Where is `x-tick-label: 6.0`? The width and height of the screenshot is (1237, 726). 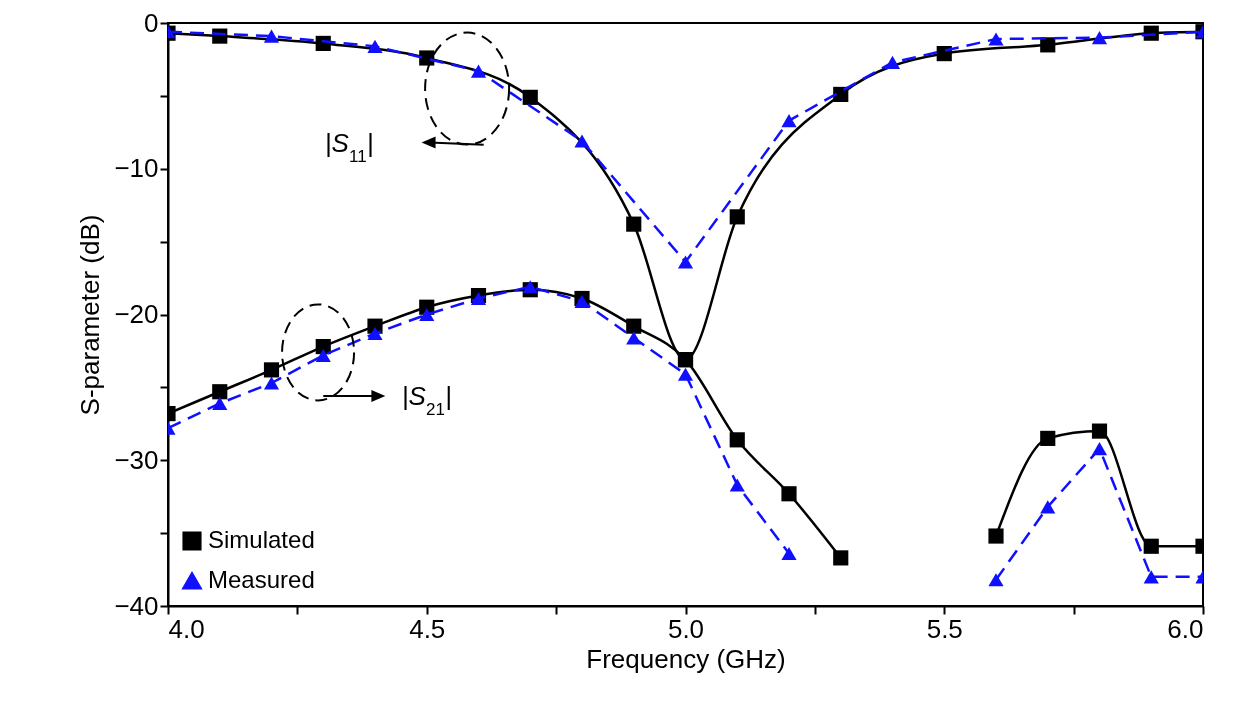
x-tick-label: 6.0 is located at coordinates (1185, 628).